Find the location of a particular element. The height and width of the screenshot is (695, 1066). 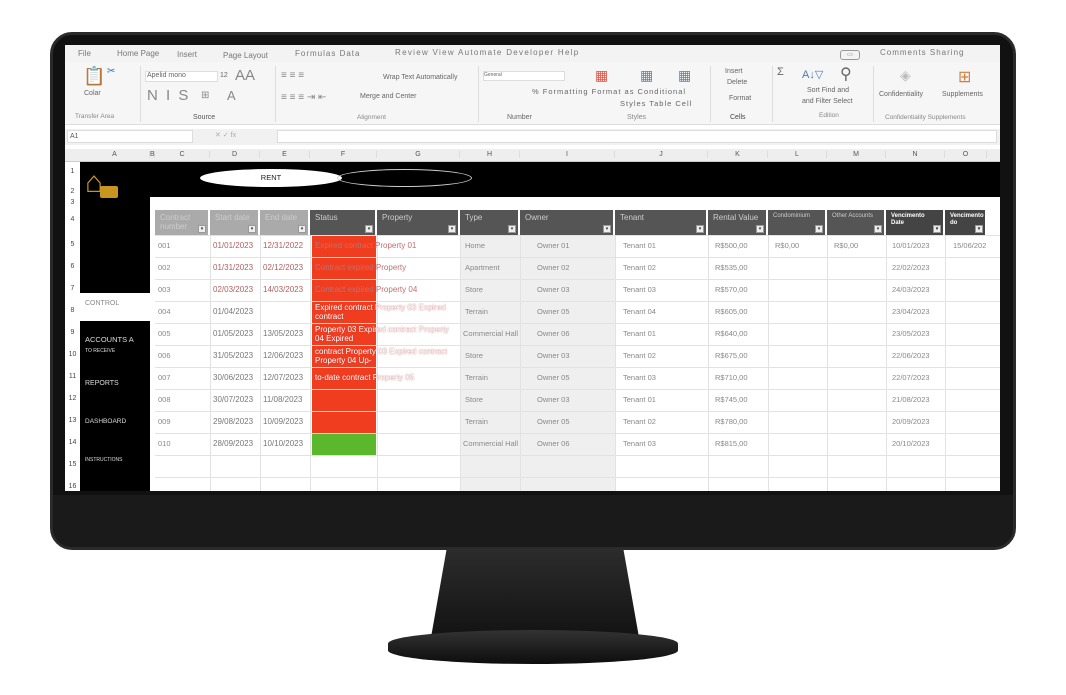

cut-icon: ✂ is located at coordinates (111, 71).